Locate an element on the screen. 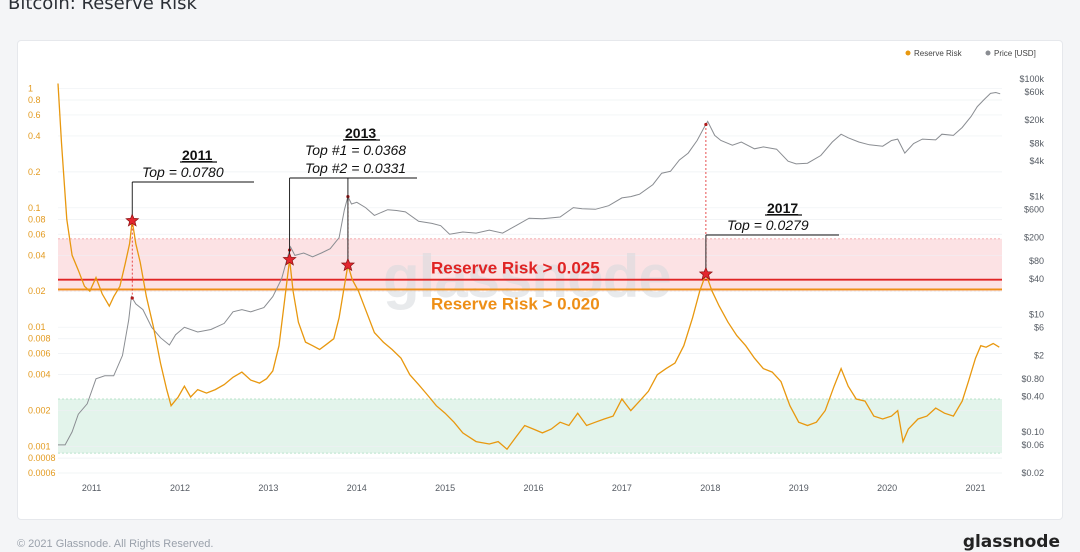 This screenshot has height=552, width=1080. x-axis-tick-label: 2020 is located at coordinates (887, 488).